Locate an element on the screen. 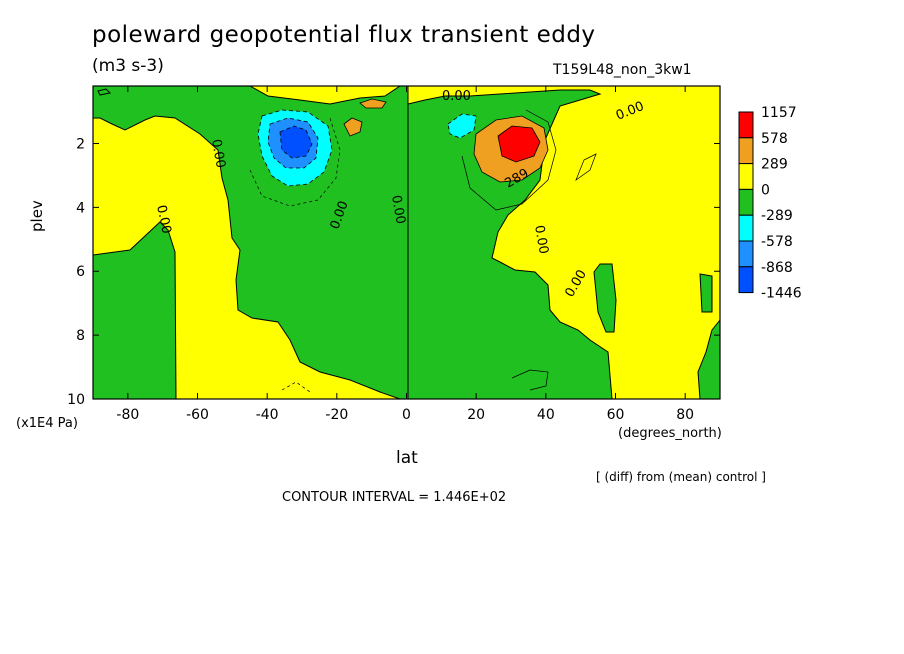  y-tick-label: 4 is located at coordinates (80, 208).